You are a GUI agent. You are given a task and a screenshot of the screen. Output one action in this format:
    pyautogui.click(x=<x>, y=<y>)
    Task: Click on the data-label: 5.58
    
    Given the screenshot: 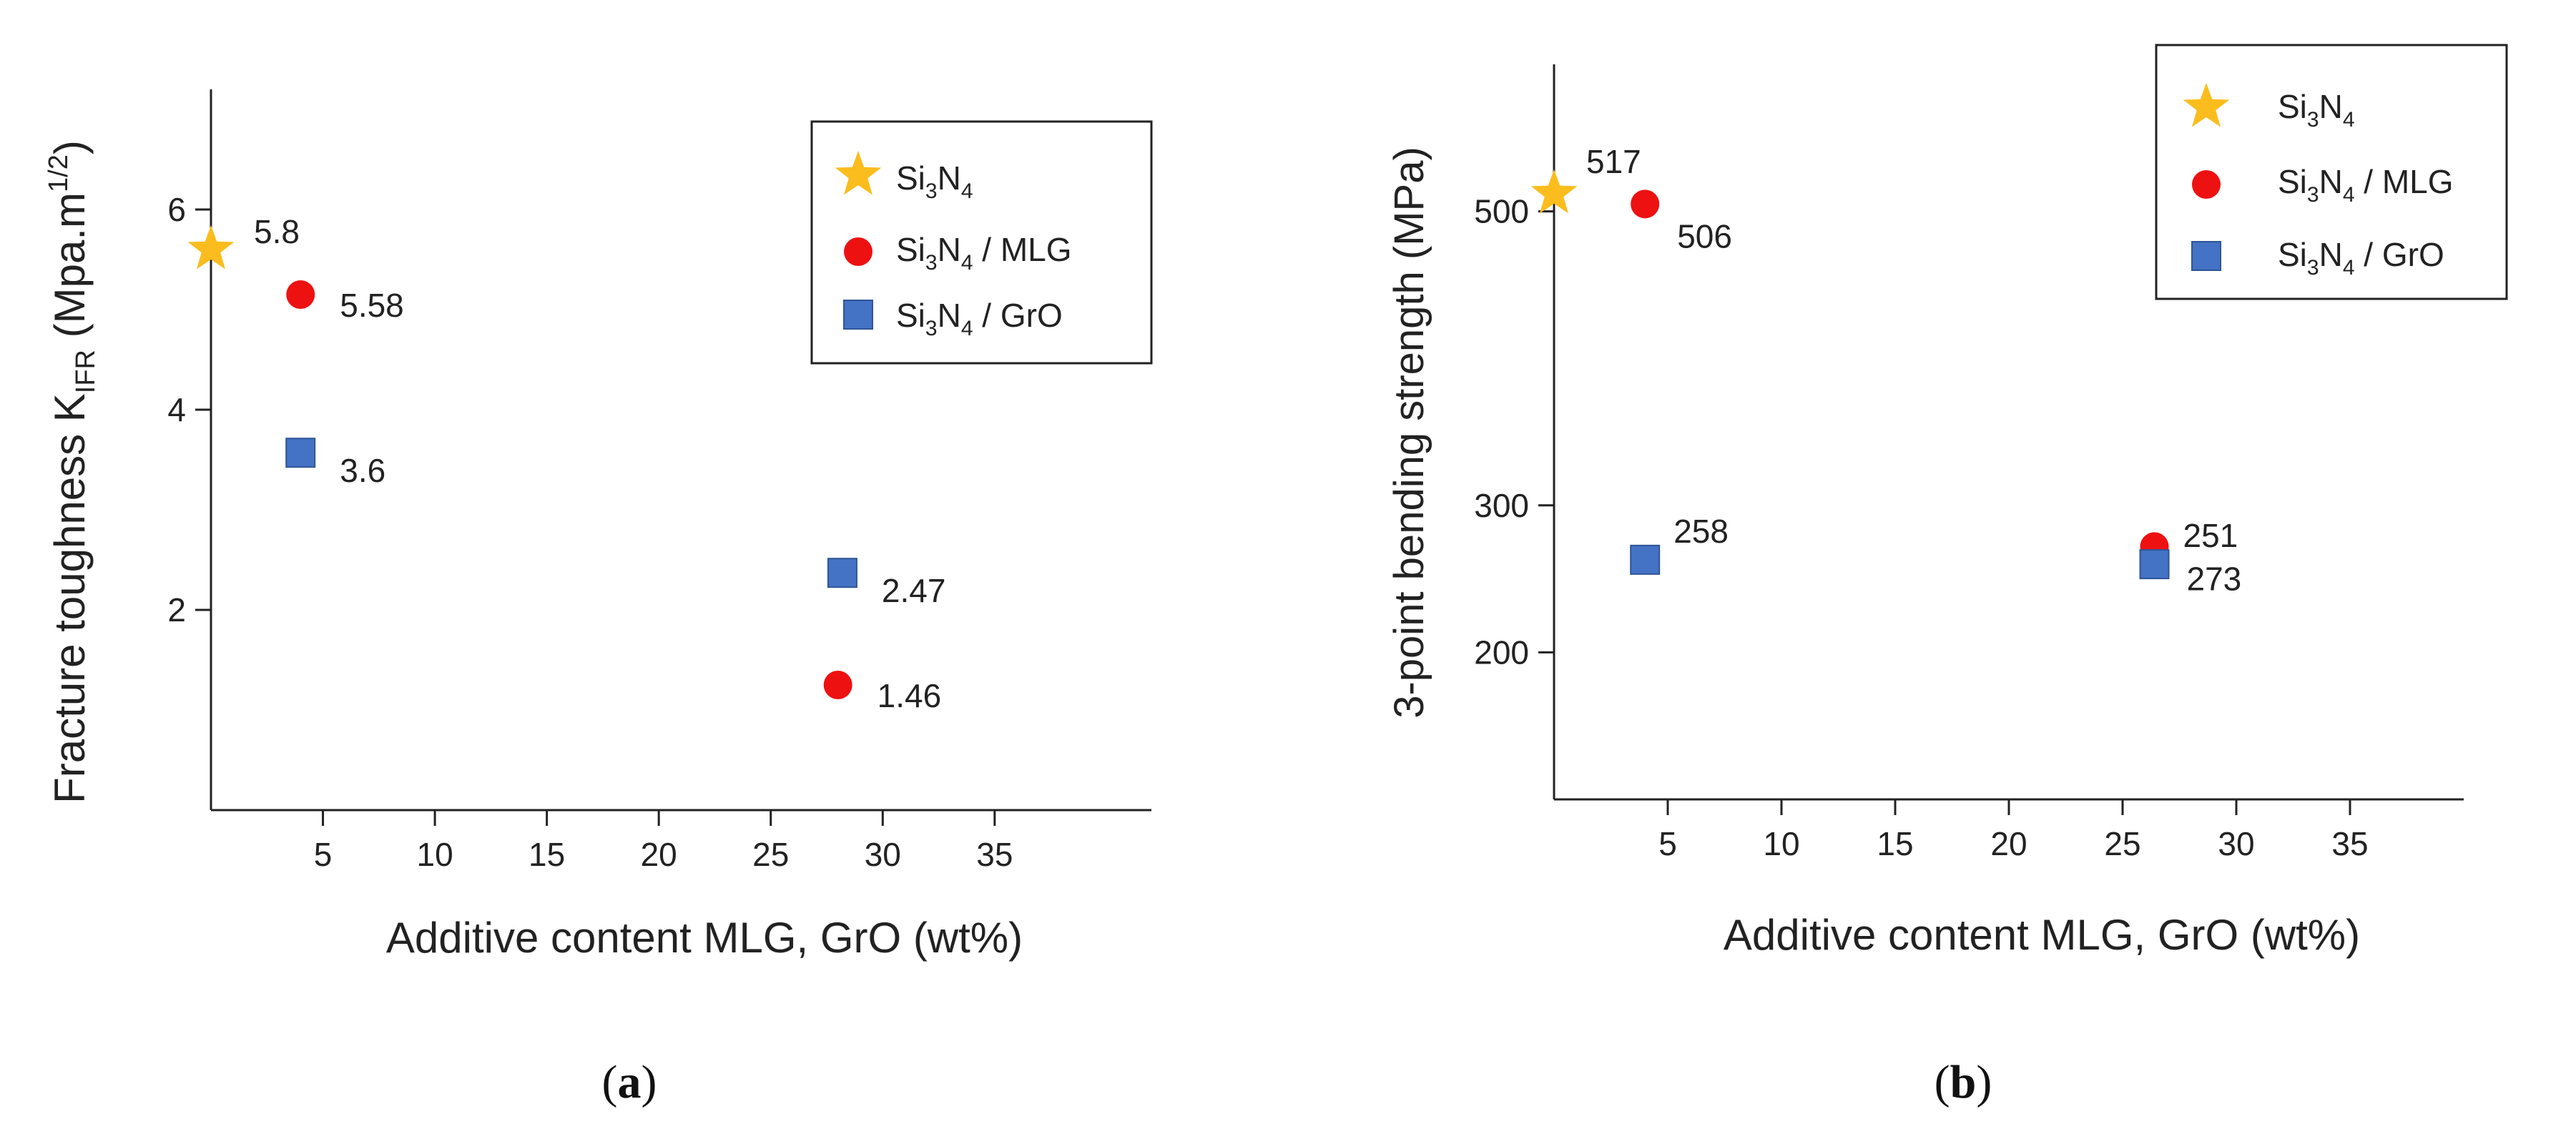 What is the action you would take?
    pyautogui.click(x=372, y=305)
    